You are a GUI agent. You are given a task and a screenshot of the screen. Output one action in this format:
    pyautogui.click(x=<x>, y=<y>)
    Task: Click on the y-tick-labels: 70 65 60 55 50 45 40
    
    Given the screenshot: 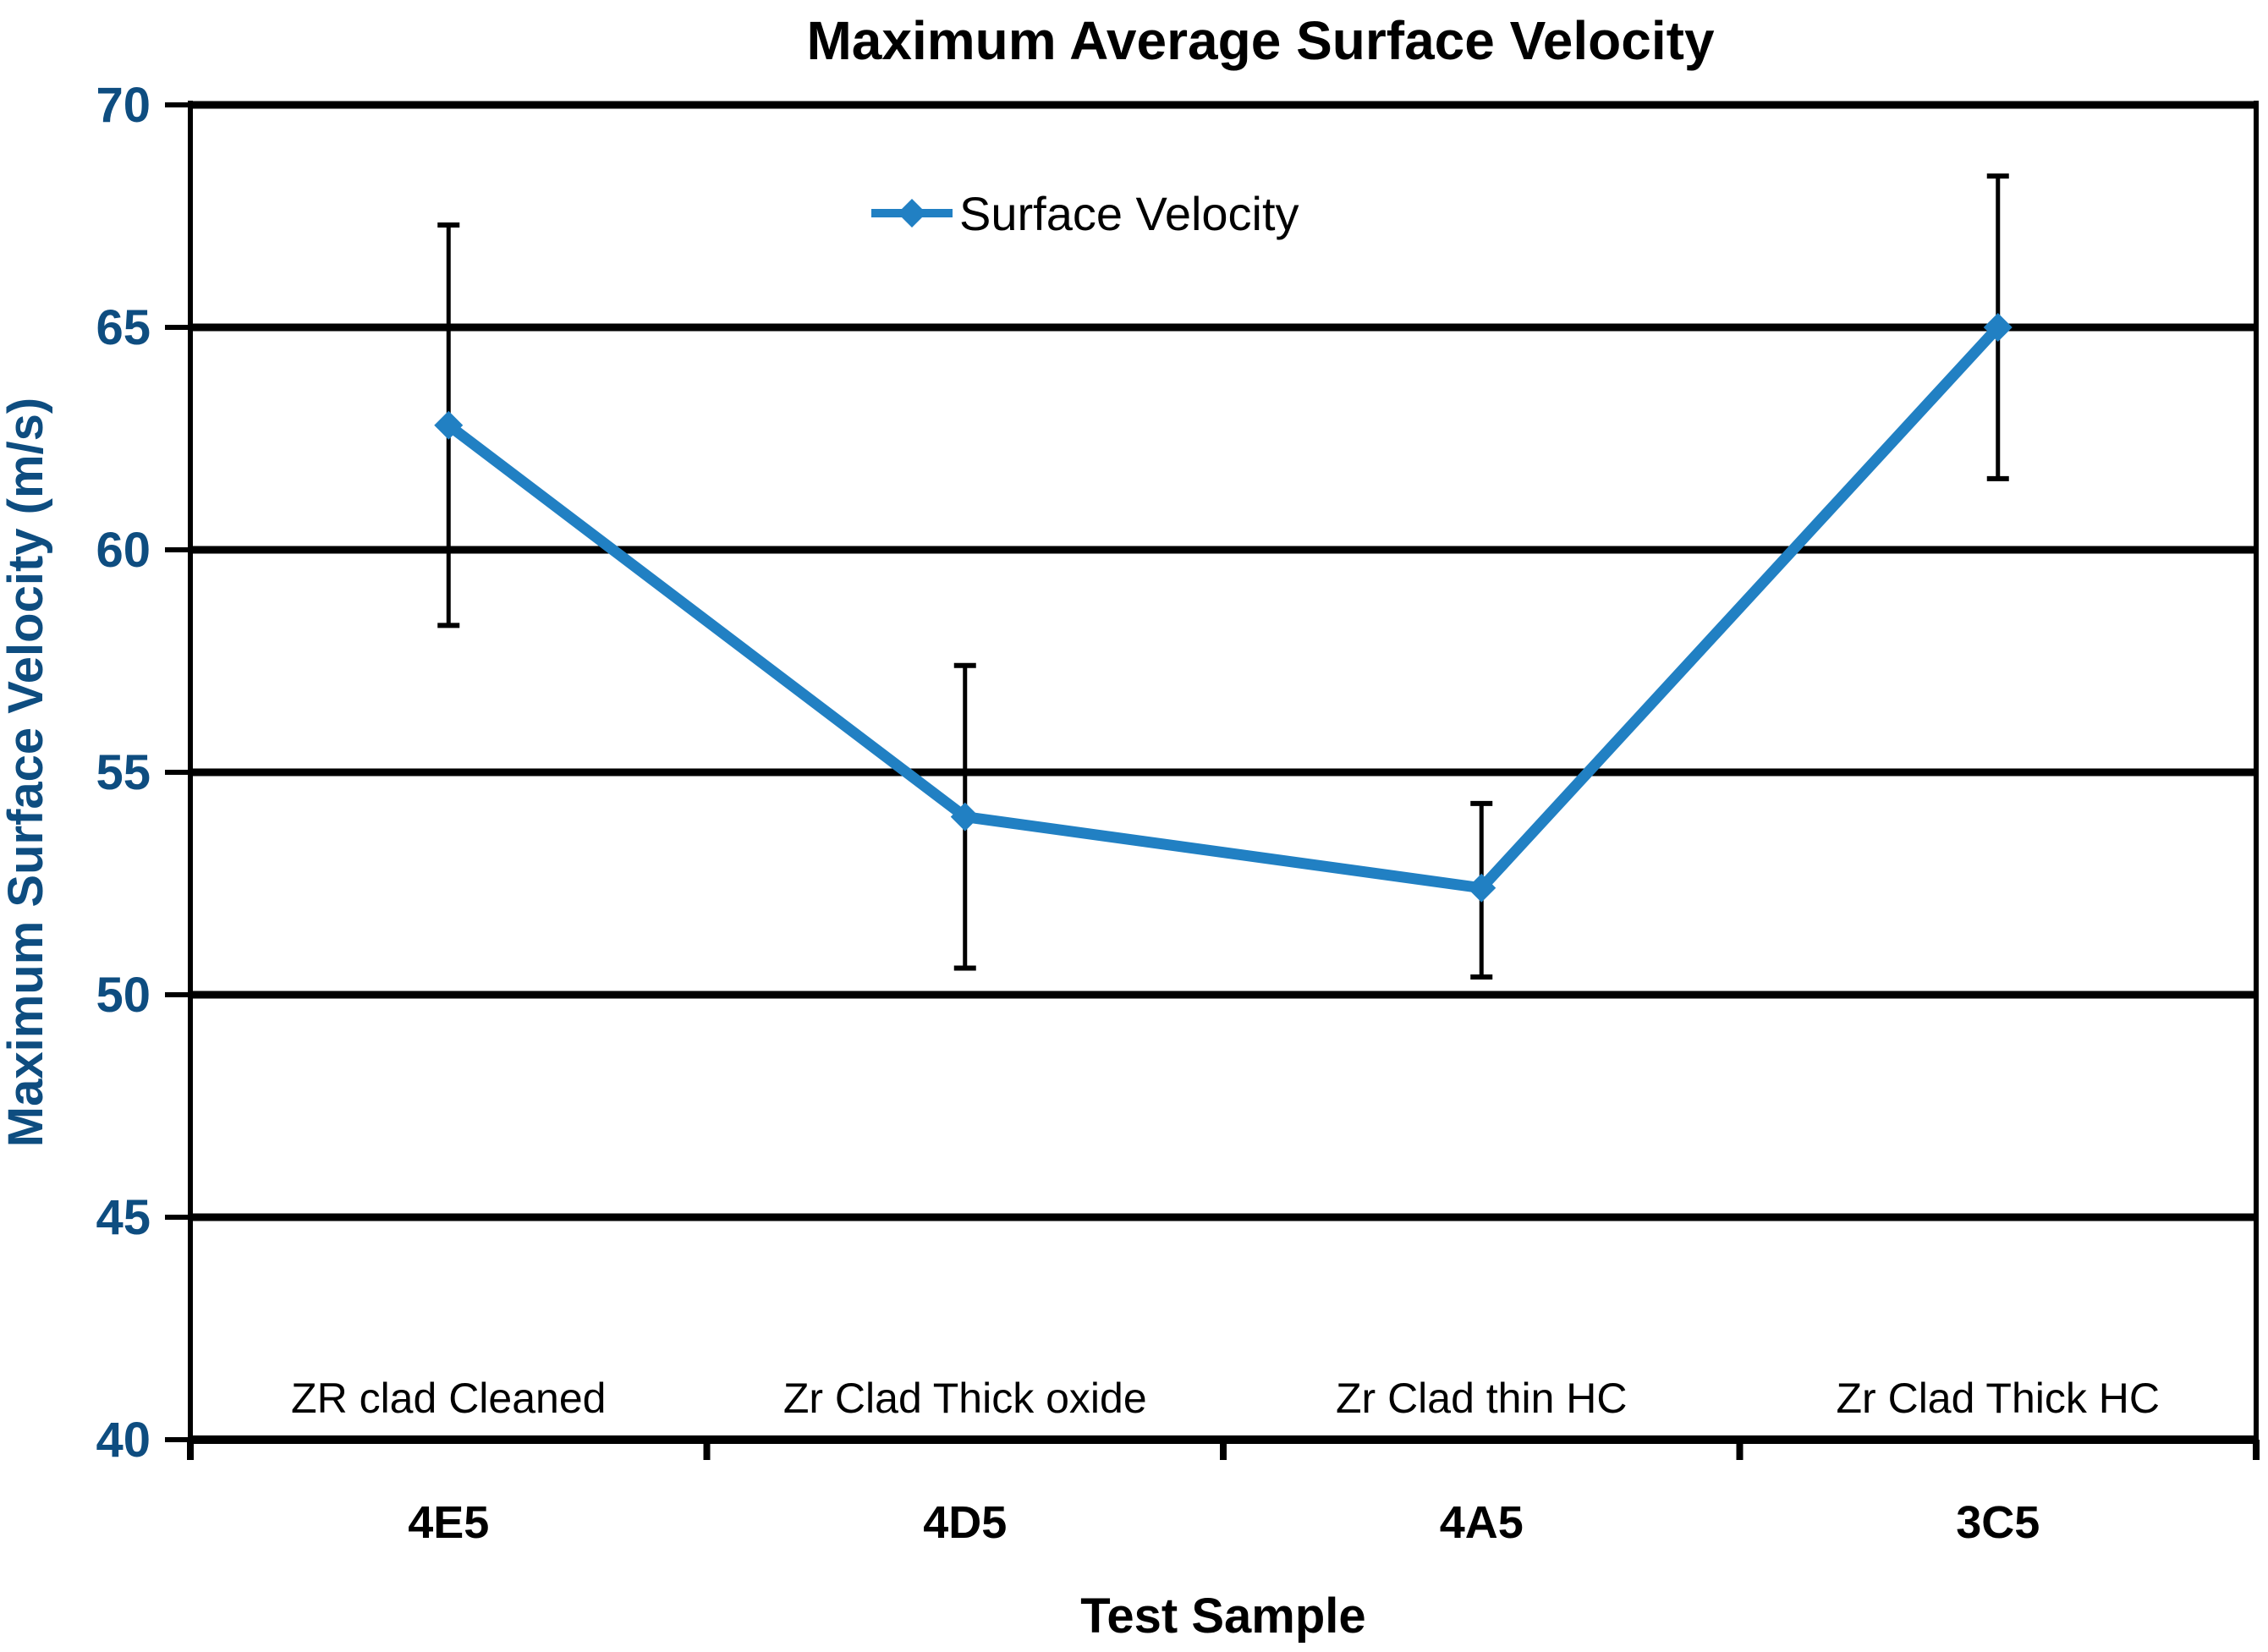 What is the action you would take?
    pyautogui.click(x=123, y=773)
    